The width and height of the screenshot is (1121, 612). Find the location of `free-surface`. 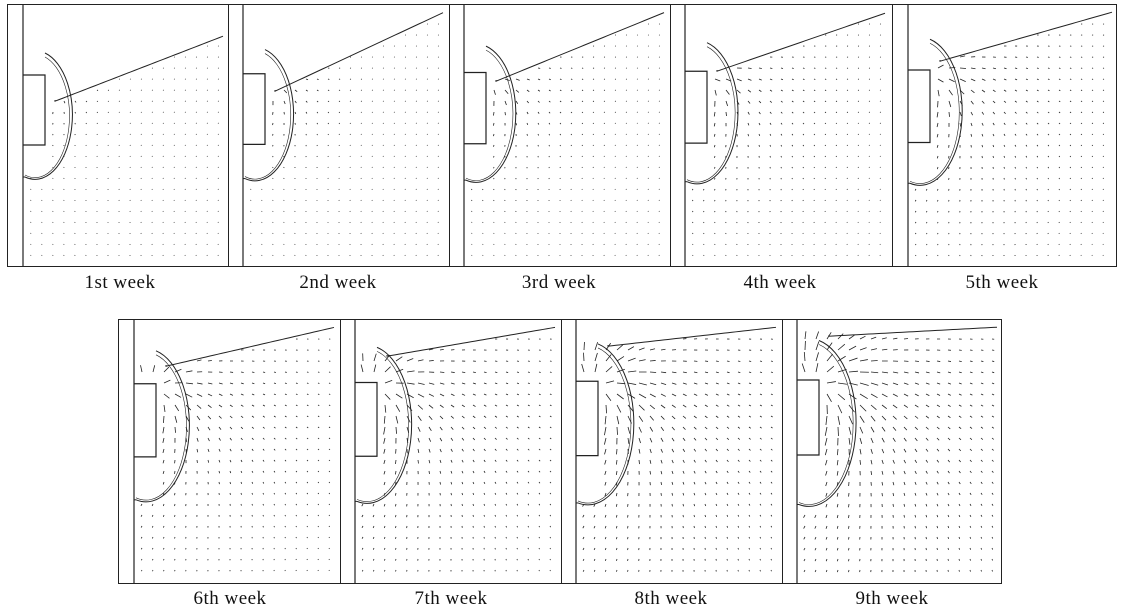

free-surface is located at coordinates (580, 47).